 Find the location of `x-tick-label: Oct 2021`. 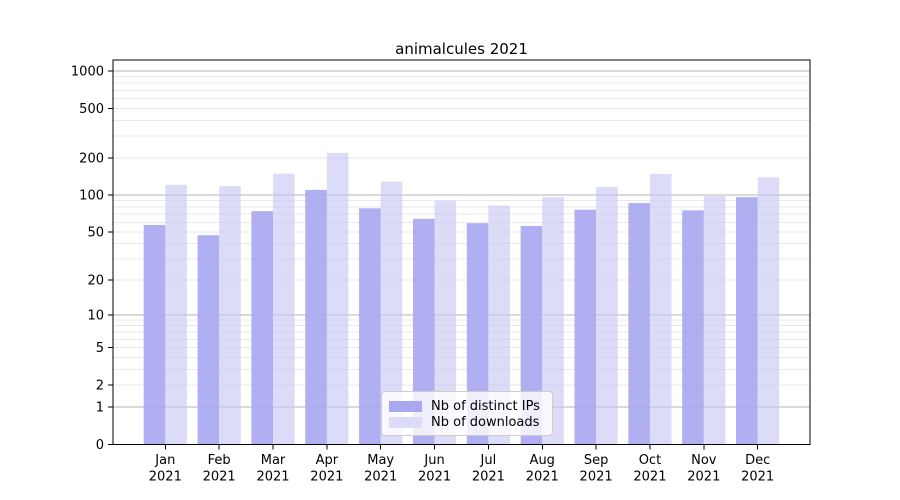

x-tick-label: Oct 2021 is located at coordinates (649, 469).